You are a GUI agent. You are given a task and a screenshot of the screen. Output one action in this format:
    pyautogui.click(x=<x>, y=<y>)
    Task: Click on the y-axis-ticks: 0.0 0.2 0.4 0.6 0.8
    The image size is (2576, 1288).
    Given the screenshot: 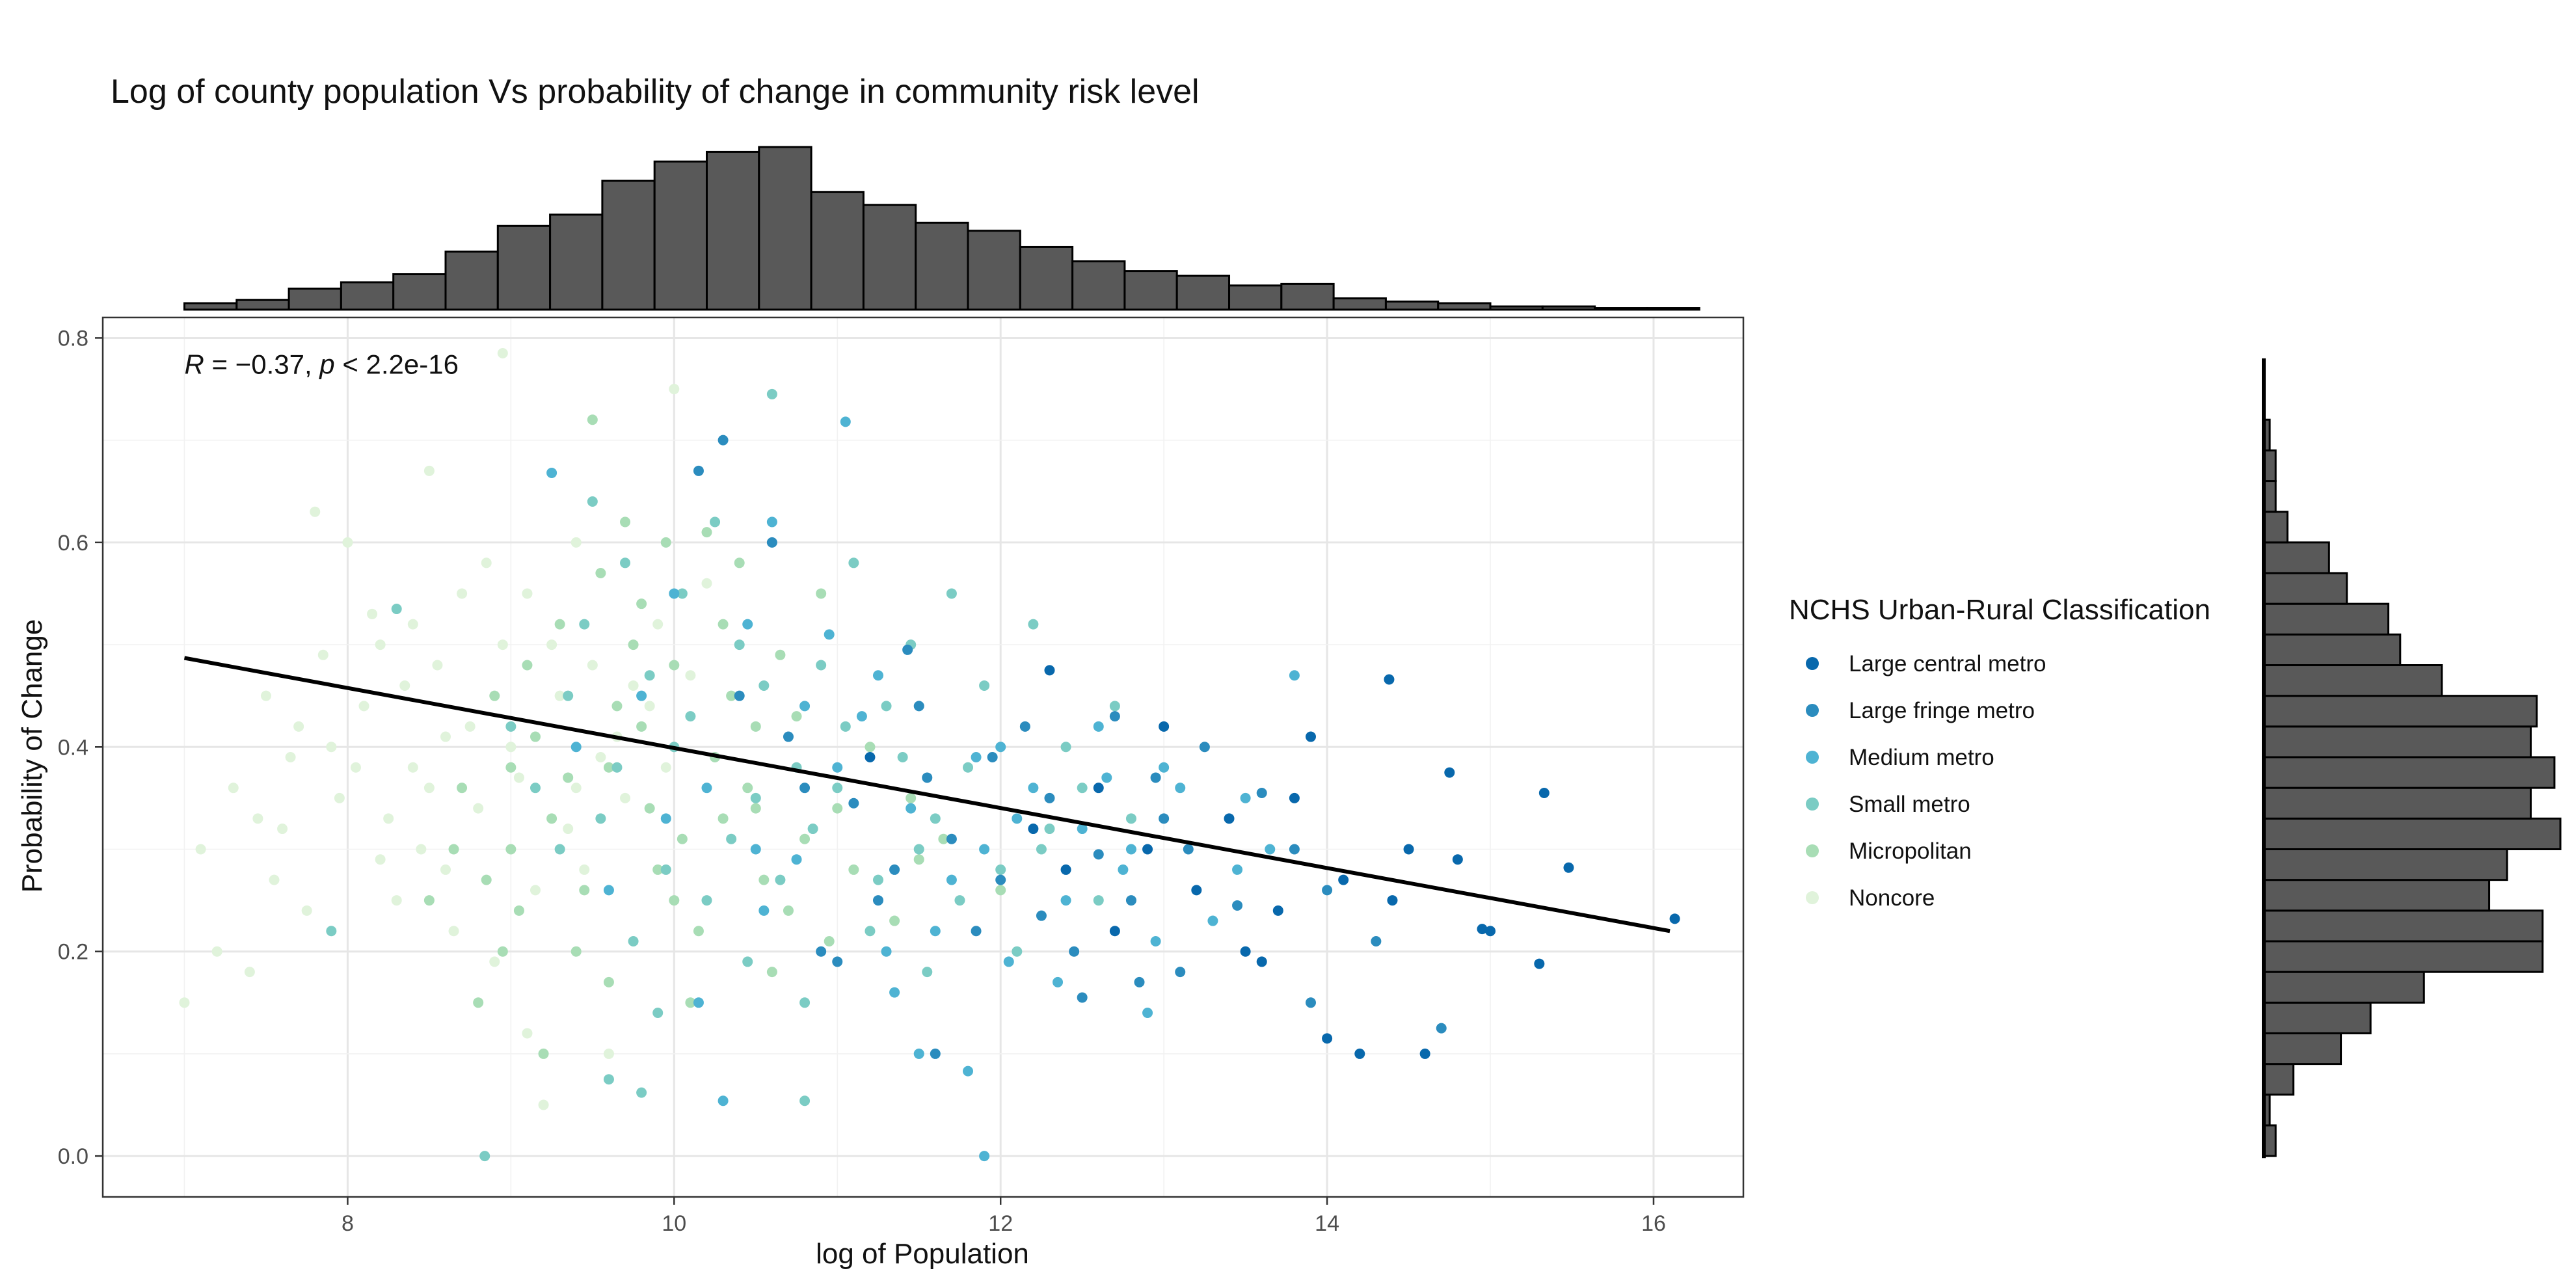 What is the action you would take?
    pyautogui.click(x=80, y=747)
    